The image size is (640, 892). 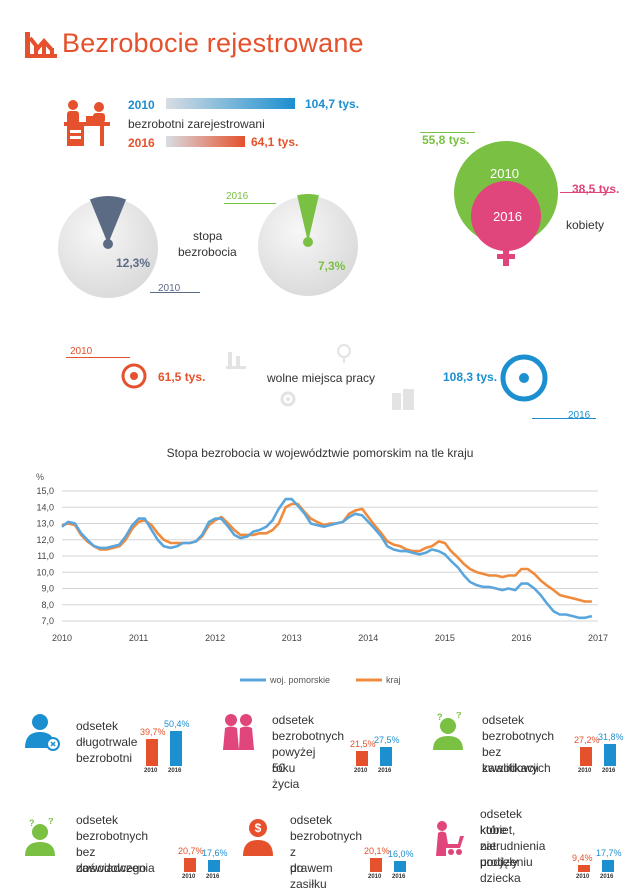 What do you see at coordinates (45, 491) in the screenshot?
I see `y-tick-label: 15,0` at bounding box center [45, 491].